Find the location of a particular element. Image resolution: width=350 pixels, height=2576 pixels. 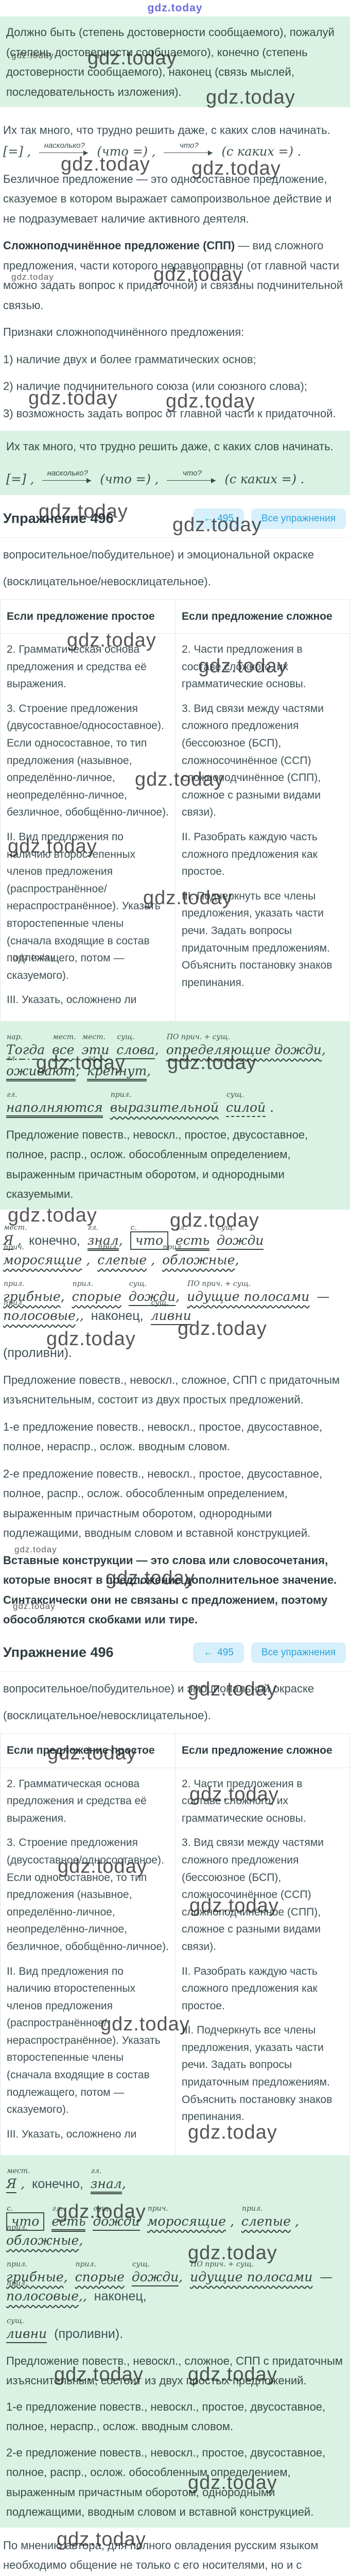

scheme-arrow-icon: насколько? is located at coordinates (67, 476).